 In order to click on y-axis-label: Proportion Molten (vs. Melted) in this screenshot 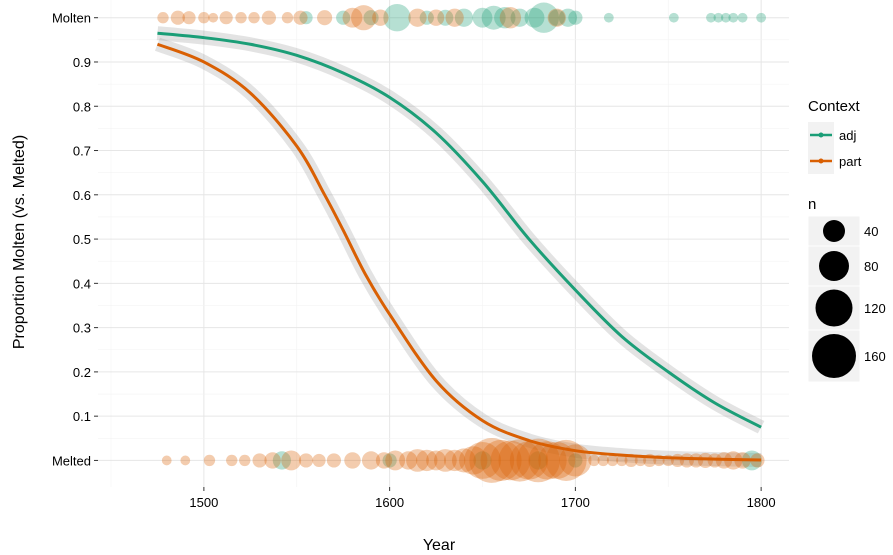, I will do `click(19, 242)`.